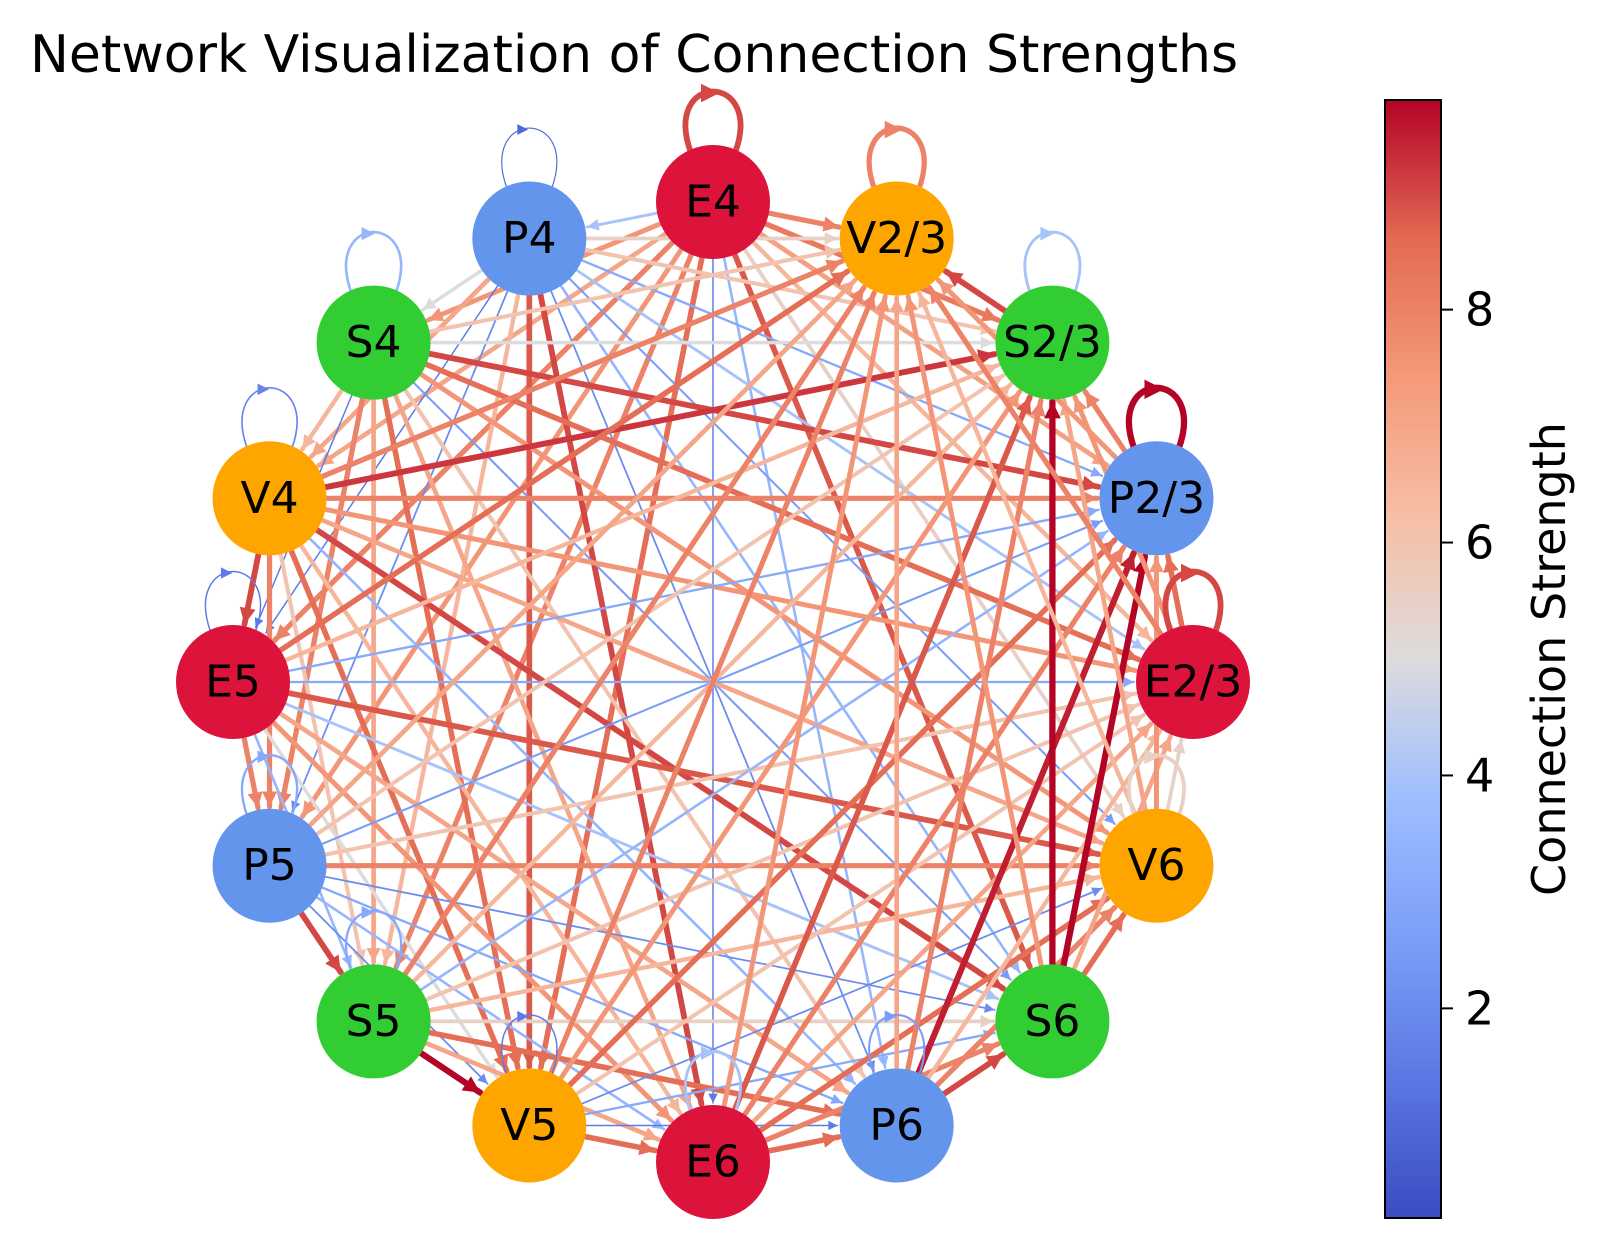  I want to click on node-e5: E5, so click(233, 682).